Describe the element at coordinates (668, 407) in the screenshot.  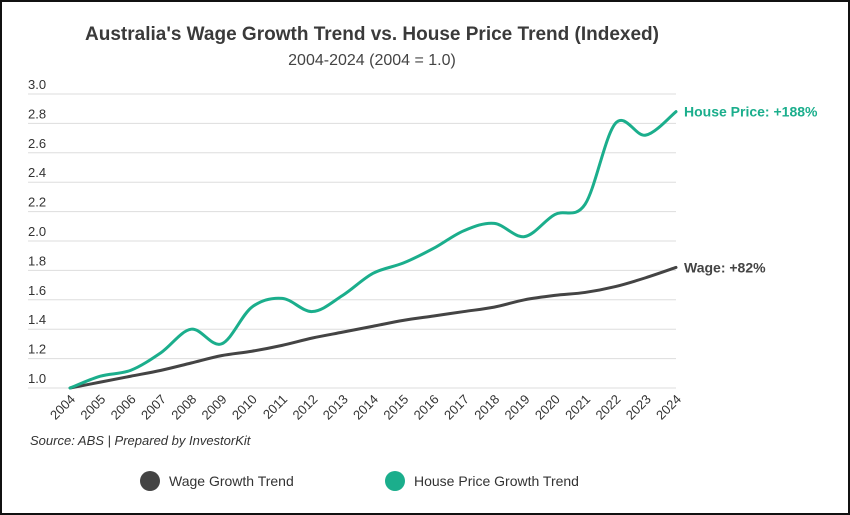
I see `x-tick-label: 2024` at that location.